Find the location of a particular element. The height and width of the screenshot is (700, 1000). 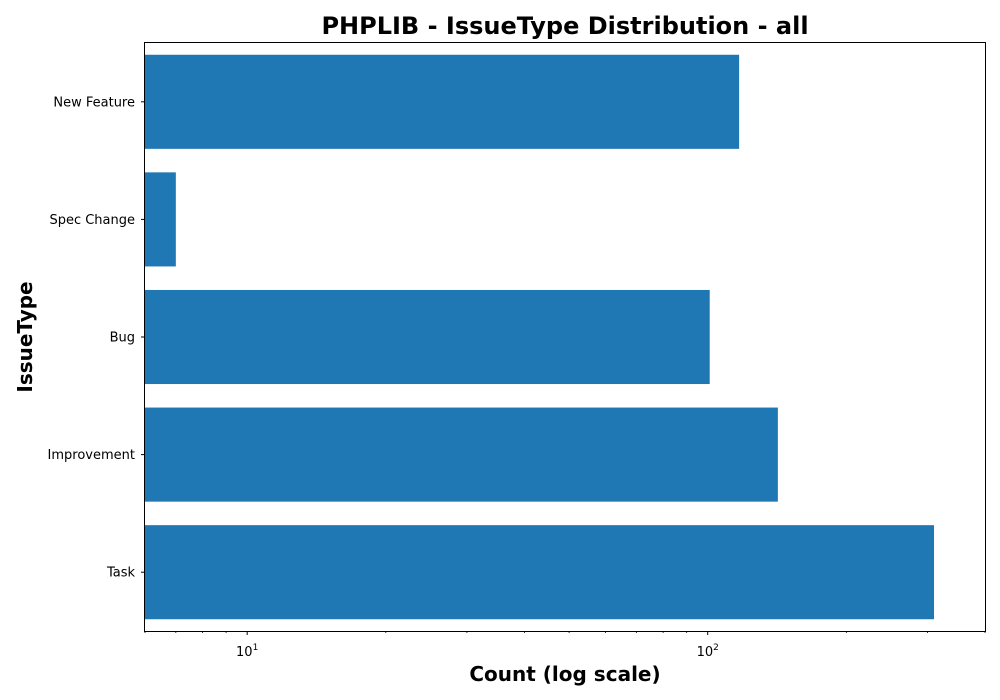

x-tick-label: 10¹ is located at coordinates (247, 651).